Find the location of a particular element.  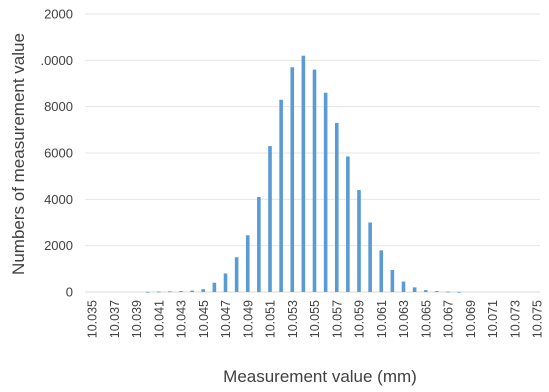

x-axis-title: Measurement value (mm) is located at coordinates (320, 376).